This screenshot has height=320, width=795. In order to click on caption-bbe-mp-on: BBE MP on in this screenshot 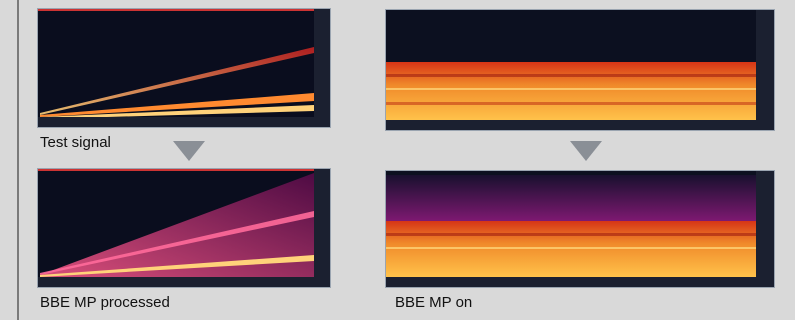, I will do `click(434, 302)`.